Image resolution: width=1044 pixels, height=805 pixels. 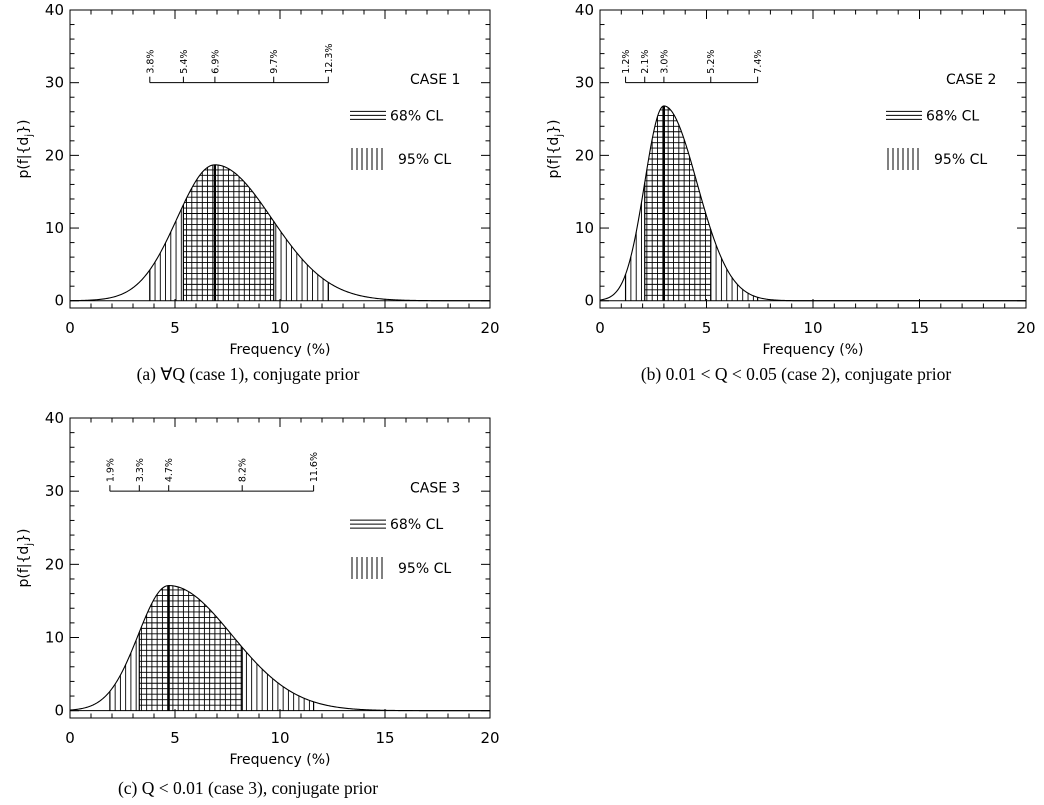 What do you see at coordinates (169, 470) in the screenshot?
I see `bracket-label: 4.7%` at bounding box center [169, 470].